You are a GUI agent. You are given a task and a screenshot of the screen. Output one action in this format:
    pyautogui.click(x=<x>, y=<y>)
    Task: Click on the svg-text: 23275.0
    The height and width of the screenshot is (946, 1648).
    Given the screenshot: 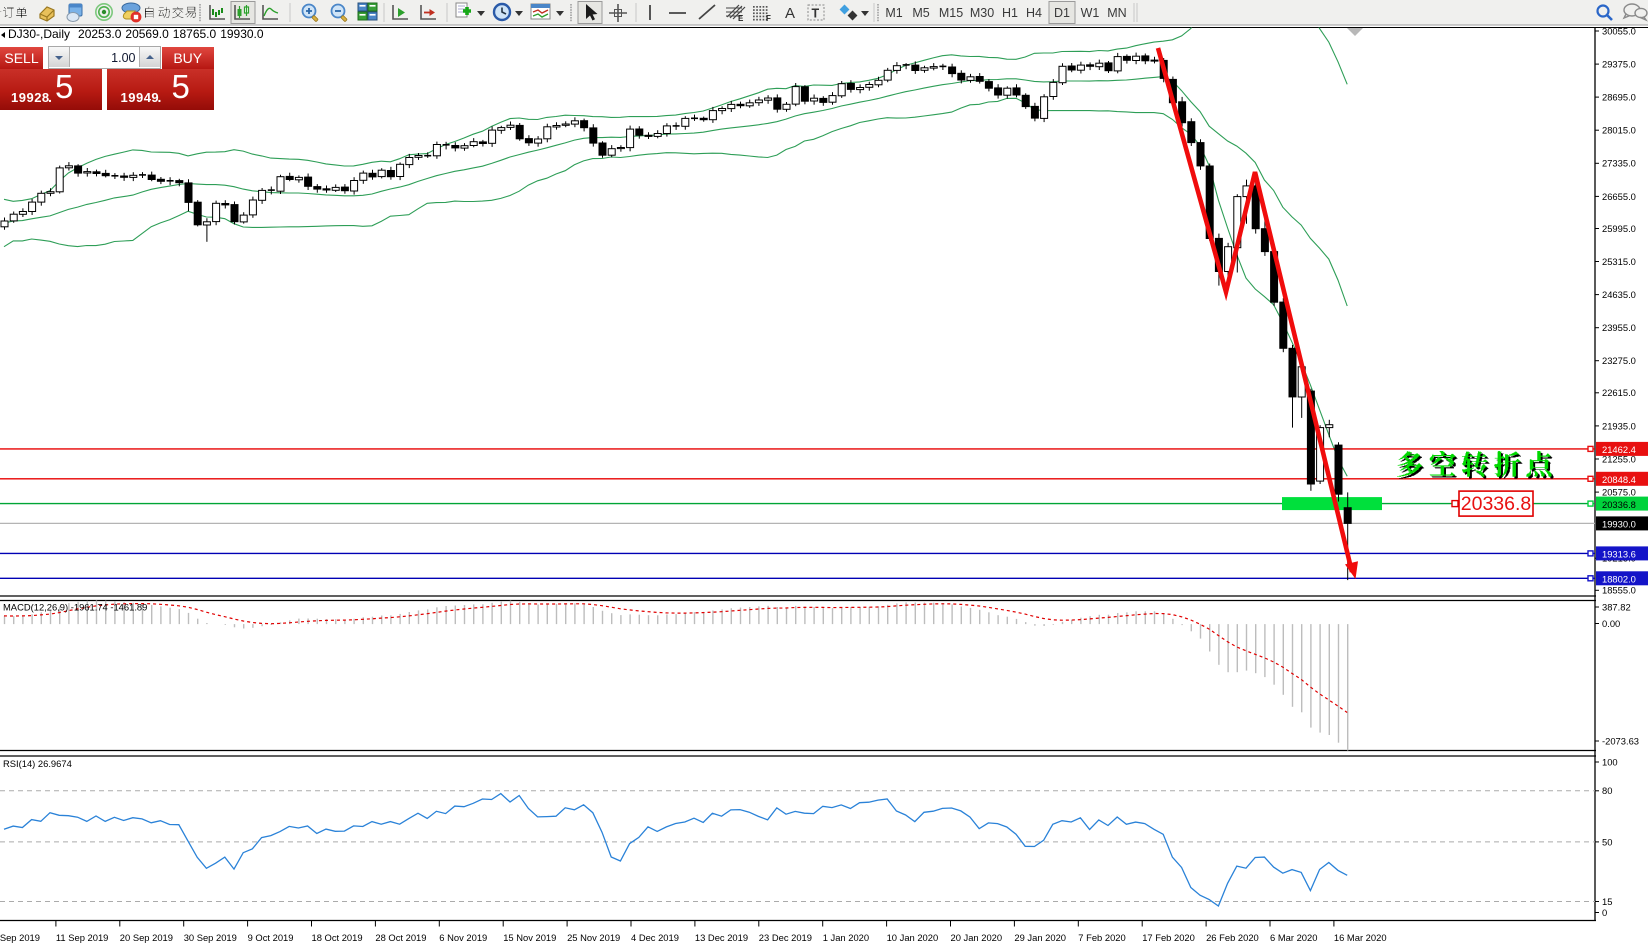 What is the action you would take?
    pyautogui.click(x=1619, y=360)
    